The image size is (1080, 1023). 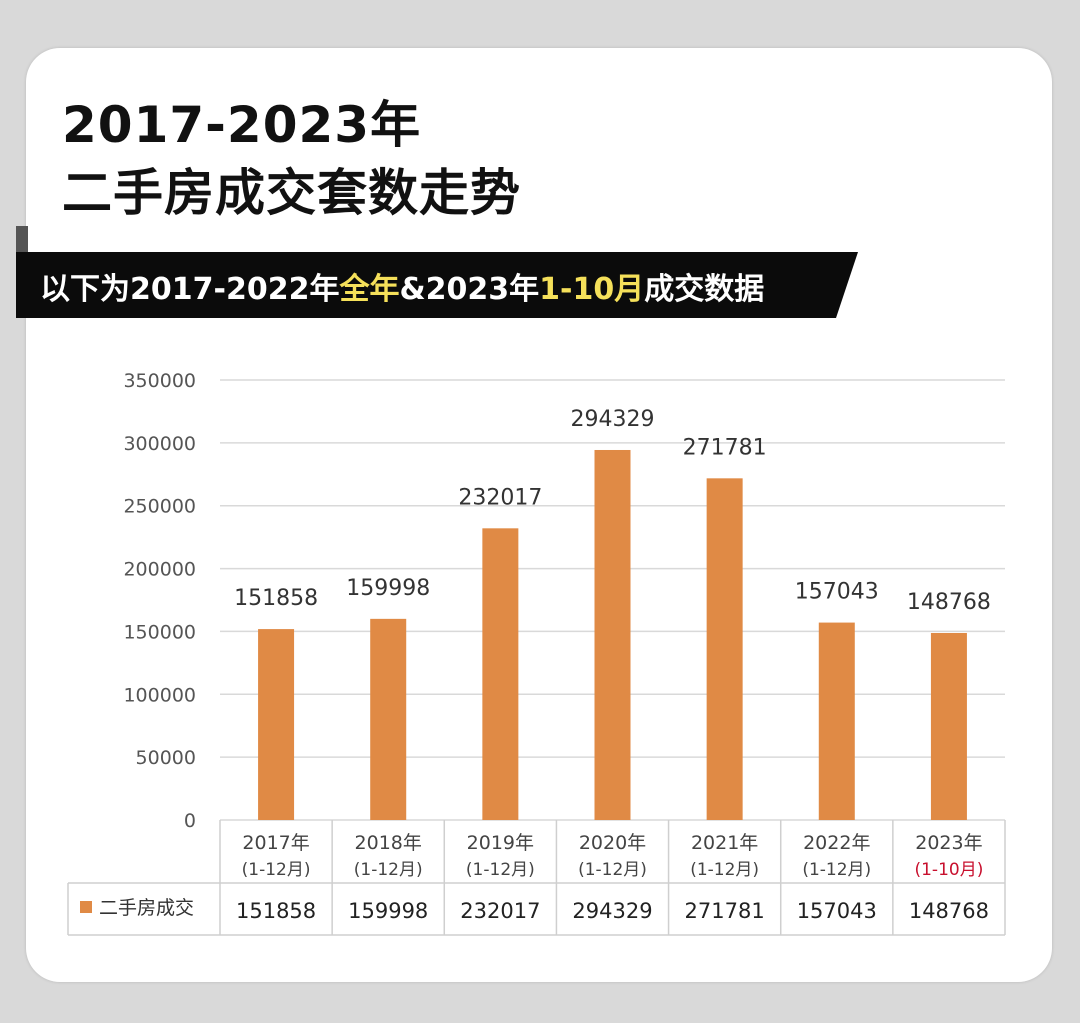 I want to click on data-label: 294329, so click(x=613, y=419).